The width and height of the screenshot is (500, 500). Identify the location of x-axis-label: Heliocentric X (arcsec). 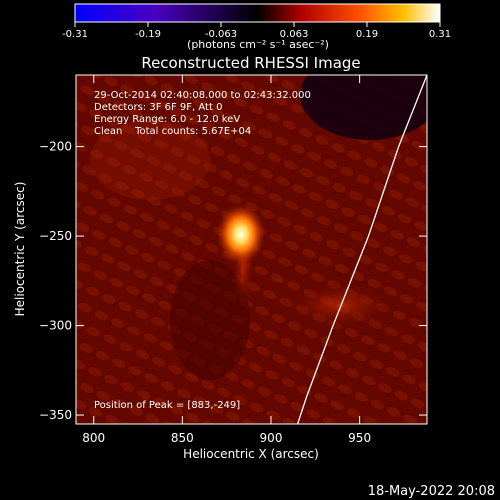
(251, 454).